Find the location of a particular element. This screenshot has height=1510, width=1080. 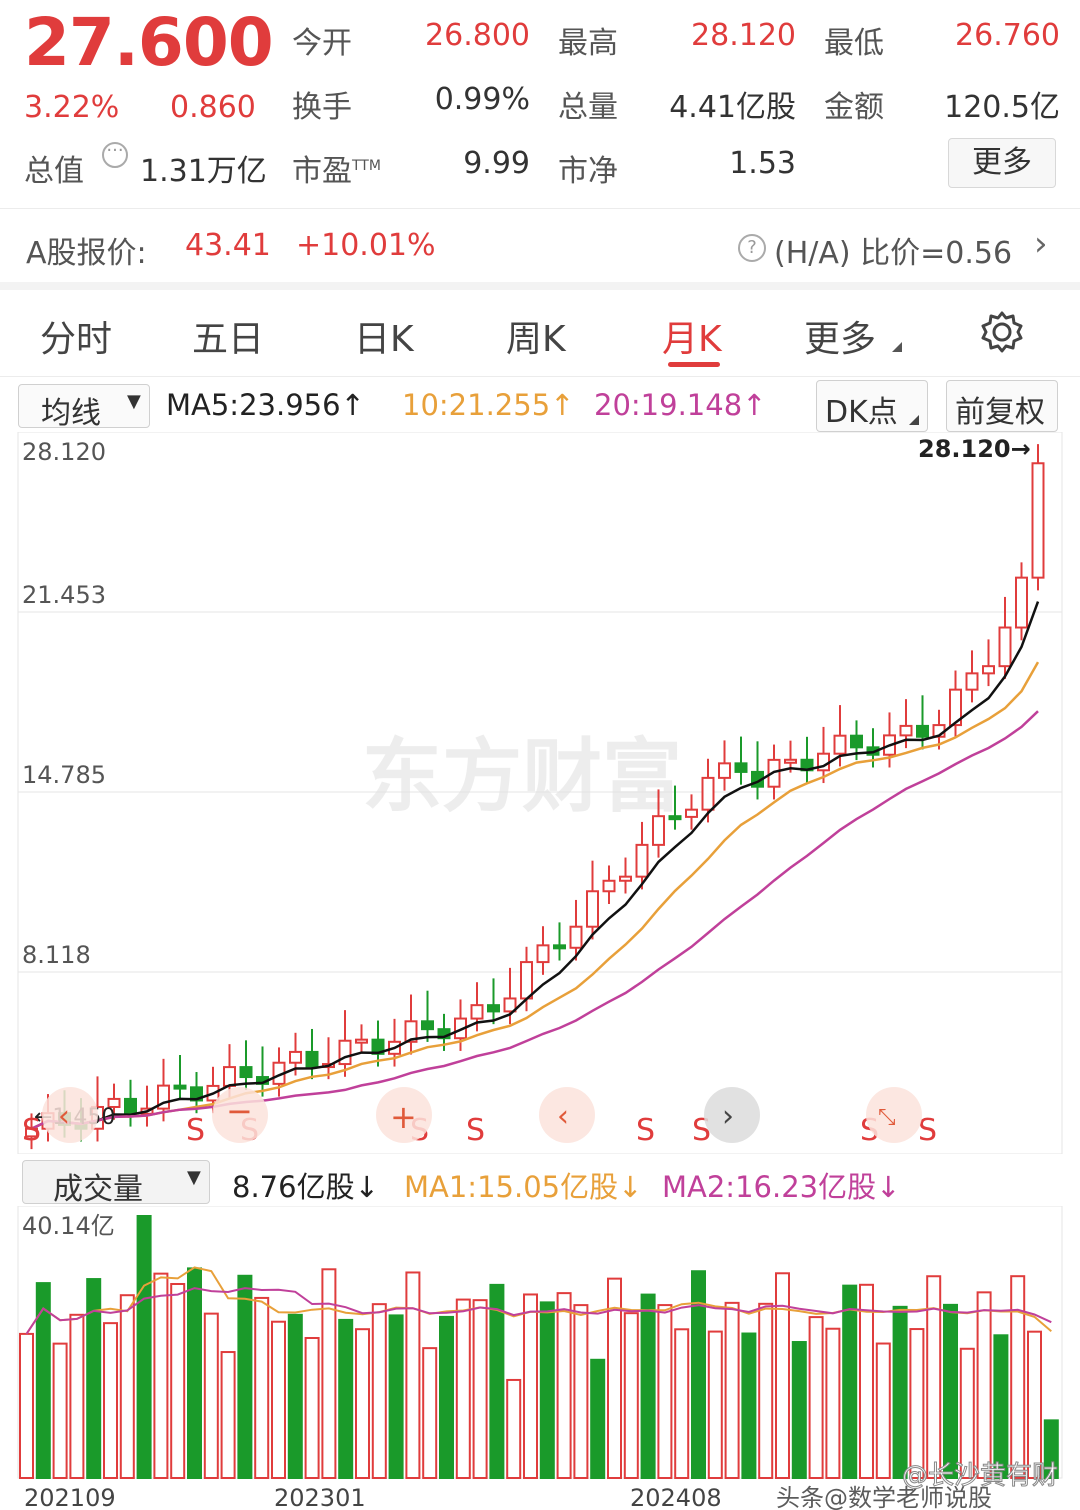

open-value: 26.800 is located at coordinates (477, 35).